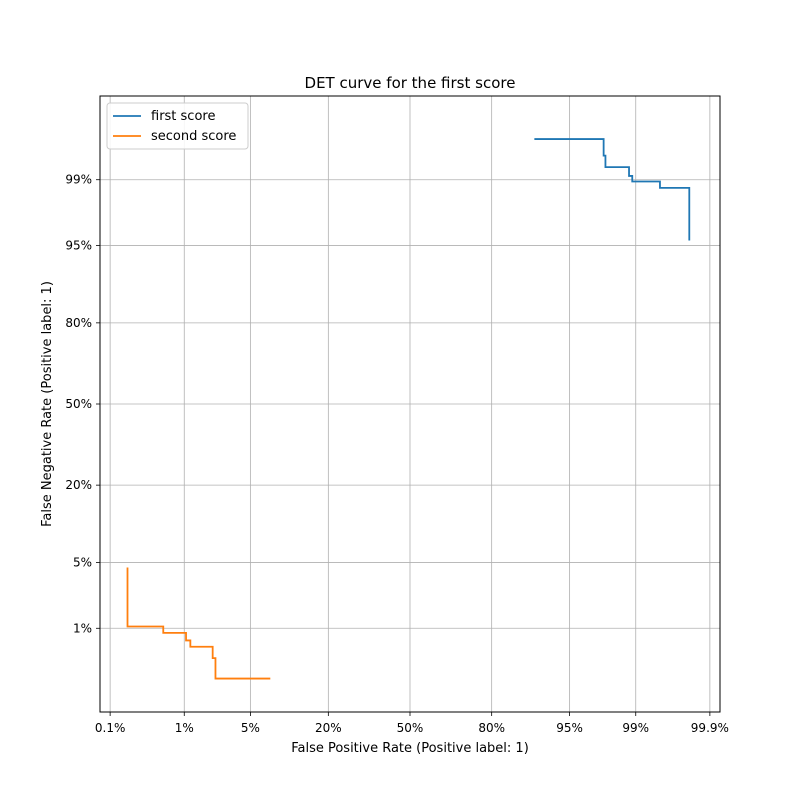 Image resolution: width=800 pixels, height=800 pixels. What do you see at coordinates (410, 728) in the screenshot?
I see `x-tick-label: 50%` at bounding box center [410, 728].